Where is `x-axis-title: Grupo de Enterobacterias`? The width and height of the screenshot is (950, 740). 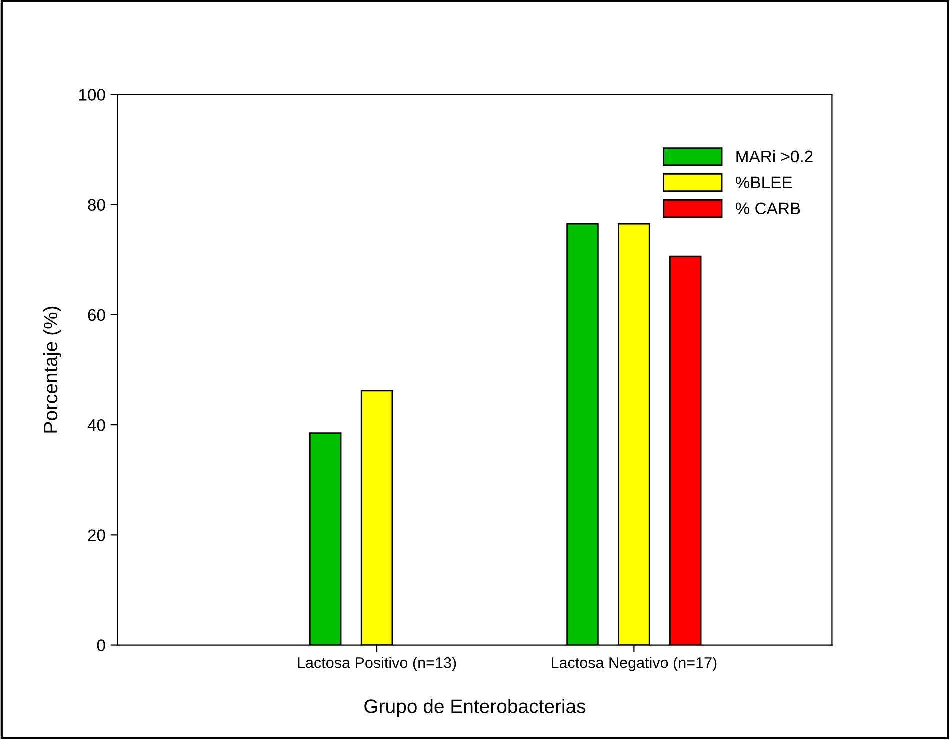 x-axis-title: Grupo de Enterobacterias is located at coordinates (475, 708).